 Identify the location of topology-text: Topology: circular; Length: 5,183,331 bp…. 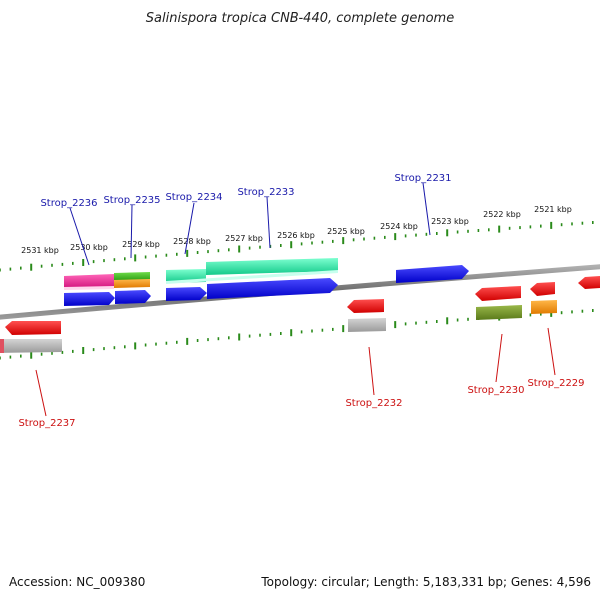
(425, 582).